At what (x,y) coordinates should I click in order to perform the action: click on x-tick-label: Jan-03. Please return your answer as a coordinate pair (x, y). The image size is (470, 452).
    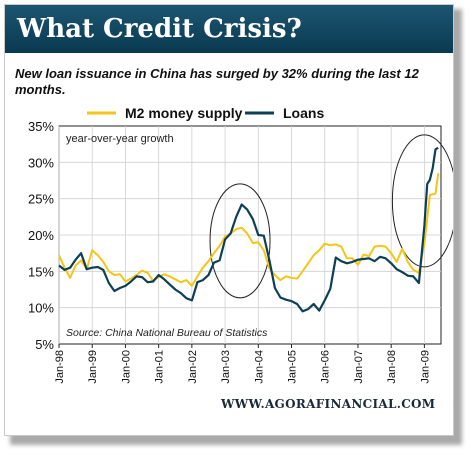
    Looking at the image, I should click on (226, 367).